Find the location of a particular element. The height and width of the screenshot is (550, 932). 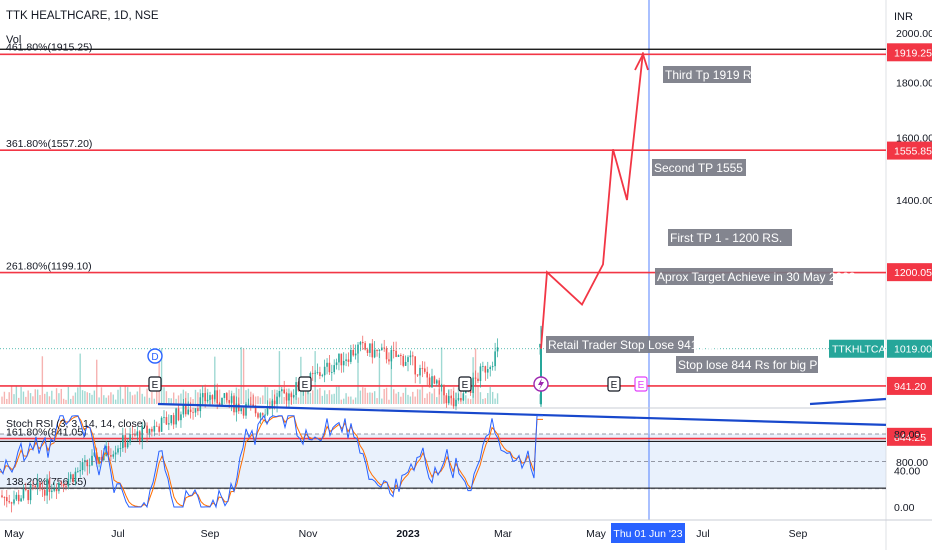

annotation-note: Aprox Target Achieve in 30 May 2023 is located at coordinates (755, 276).